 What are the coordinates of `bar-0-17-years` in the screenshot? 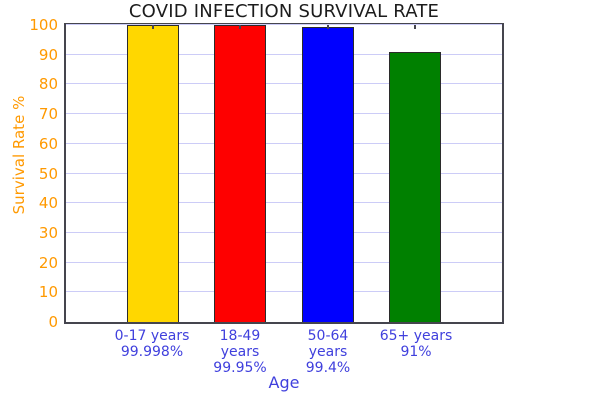 It's located at (153, 173).